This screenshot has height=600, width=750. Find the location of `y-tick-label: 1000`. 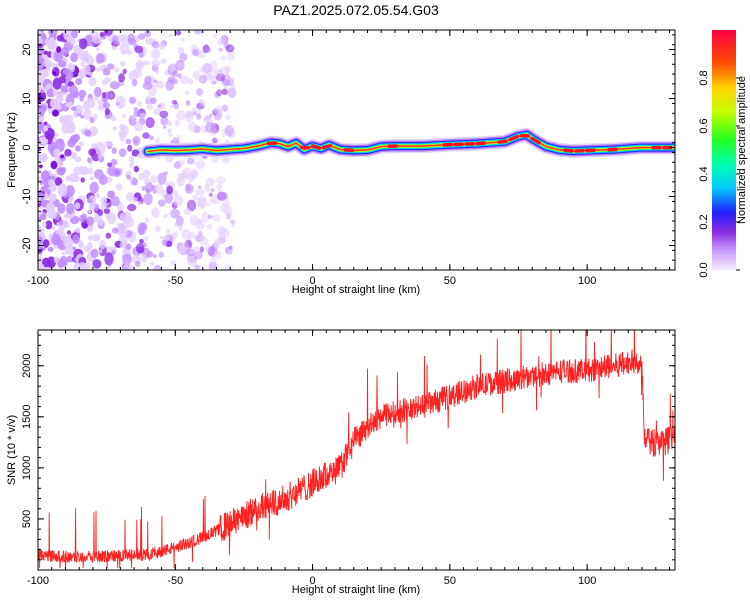

y-tick-label: 1000 is located at coordinates (27, 468).